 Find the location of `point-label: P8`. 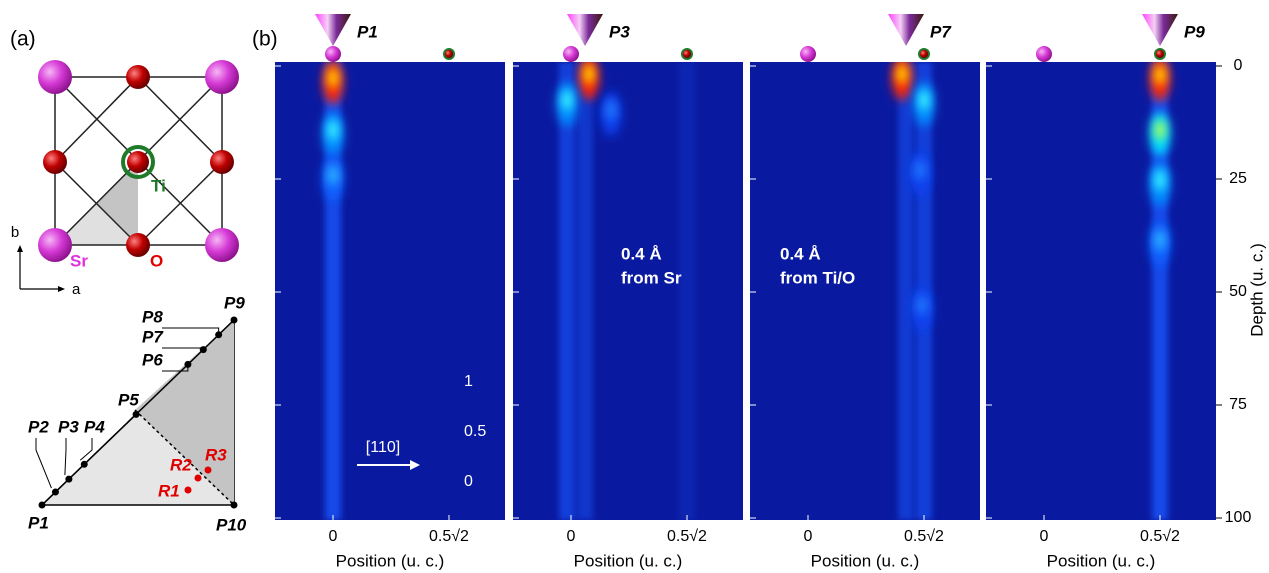

point-label: P8 is located at coordinates (152, 316).